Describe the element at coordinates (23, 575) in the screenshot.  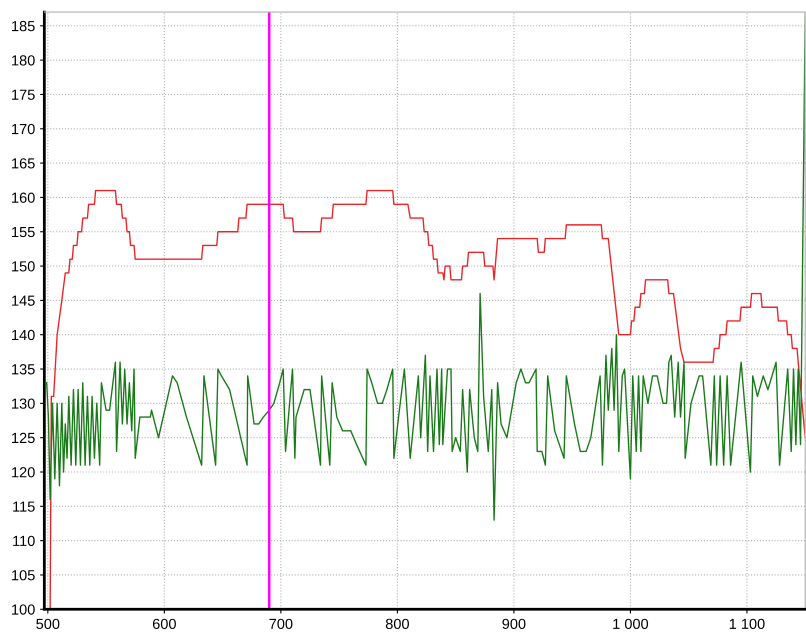
I see `y-tick-label: 105` at that location.